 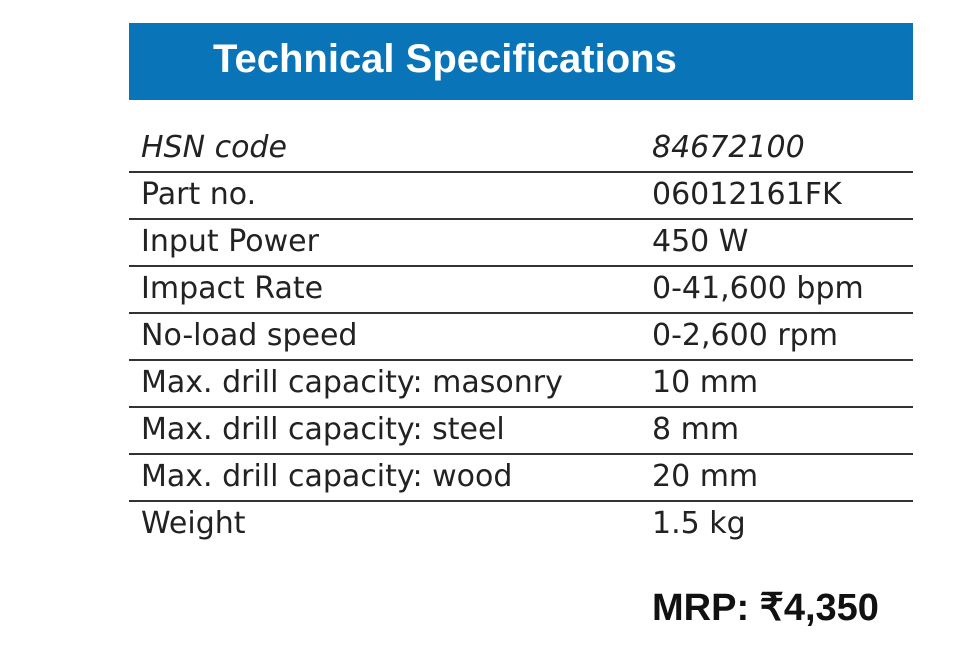 What do you see at coordinates (323, 429) in the screenshot?
I see `spec-label: Max. drill capacity: steel` at bounding box center [323, 429].